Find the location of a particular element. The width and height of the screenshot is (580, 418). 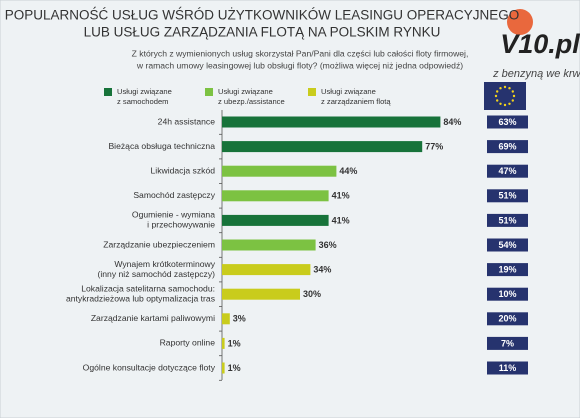

value-label: 77% is located at coordinates (434, 146).